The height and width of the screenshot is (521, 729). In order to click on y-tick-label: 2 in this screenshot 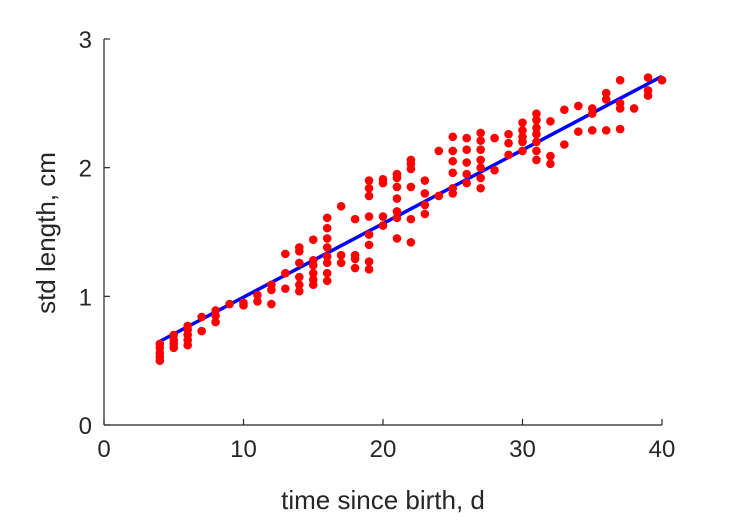, I will do `click(85, 169)`.